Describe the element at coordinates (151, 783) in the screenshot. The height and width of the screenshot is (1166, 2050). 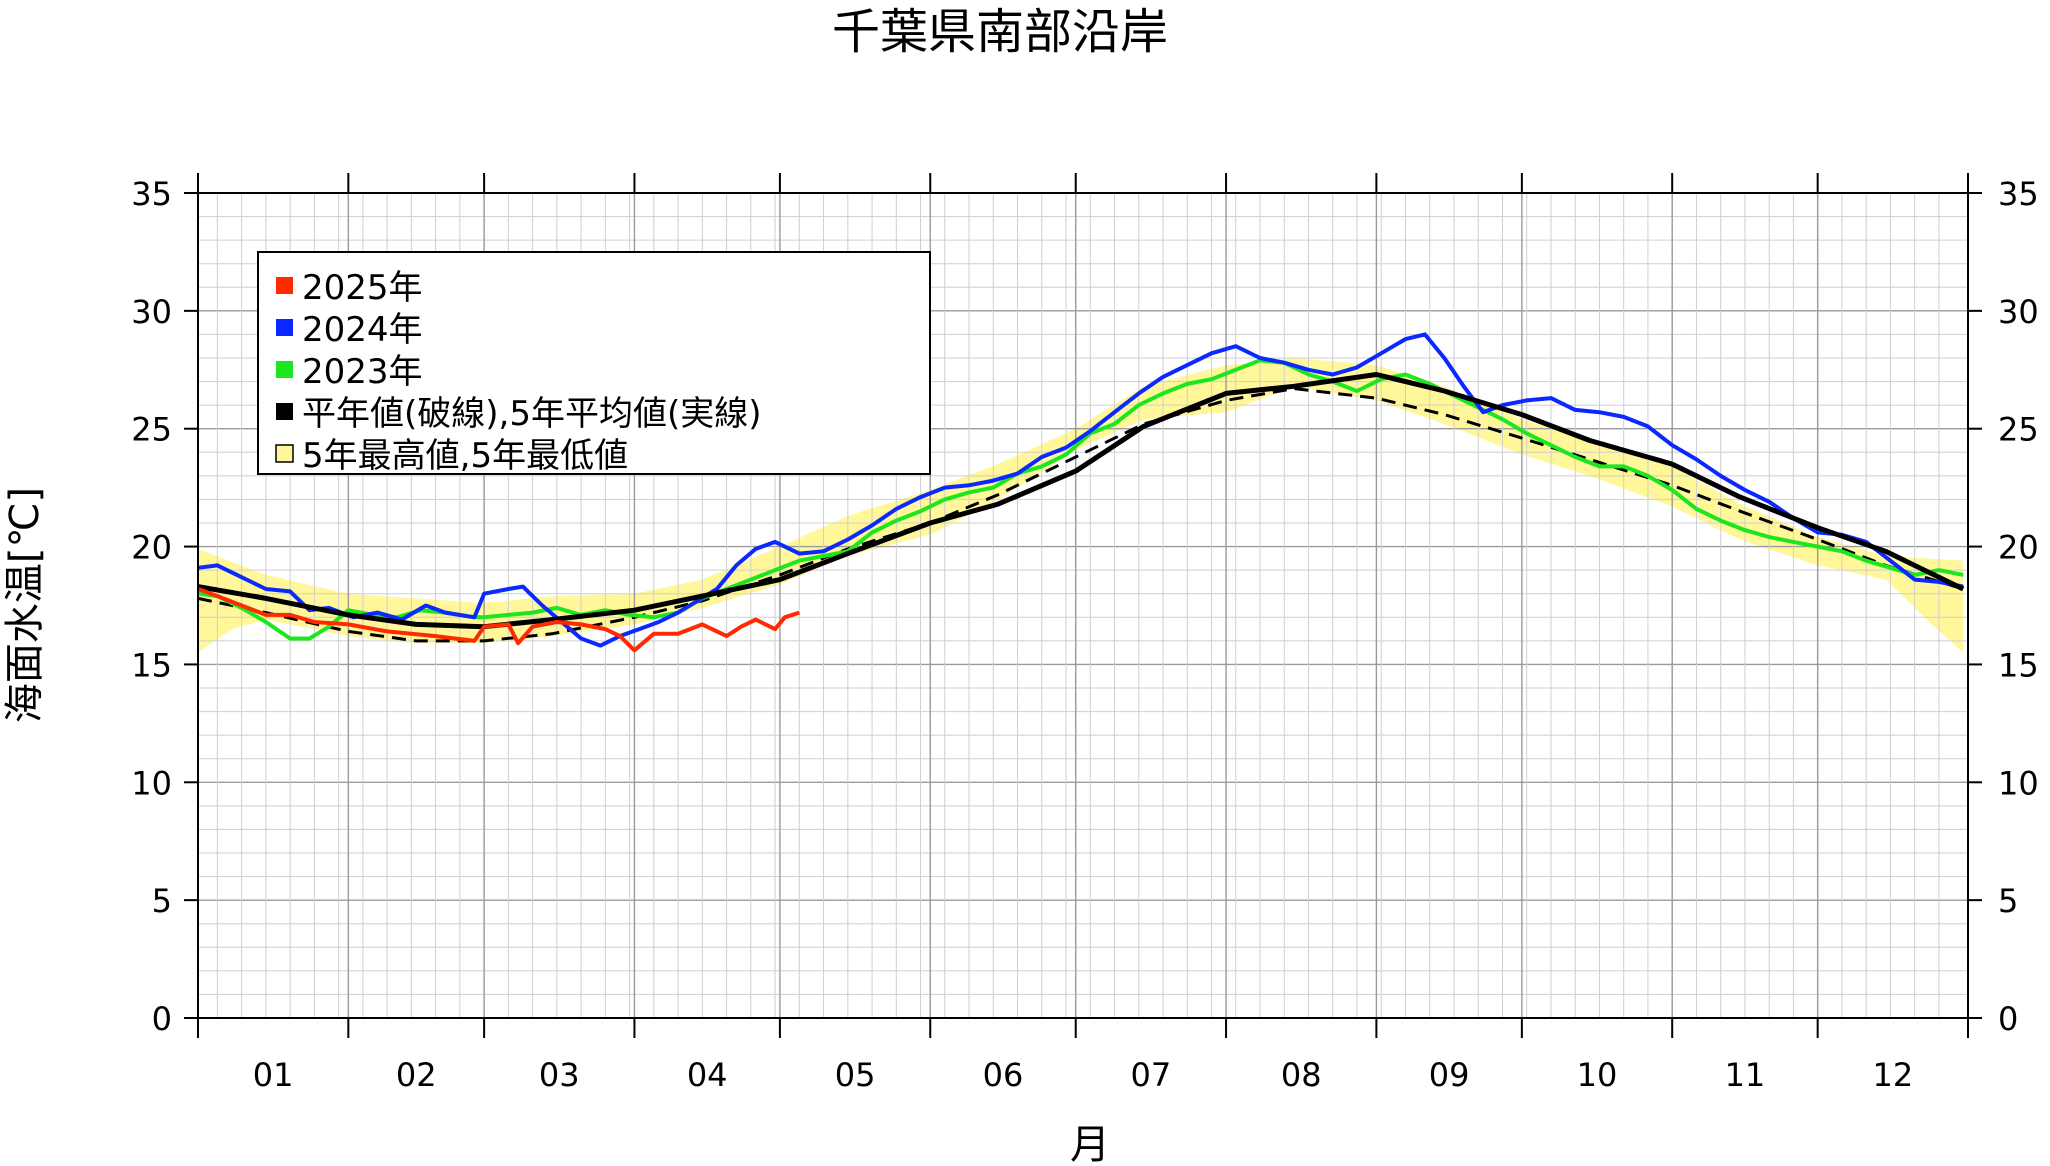
I see `y-tick-label-left: 10` at that location.